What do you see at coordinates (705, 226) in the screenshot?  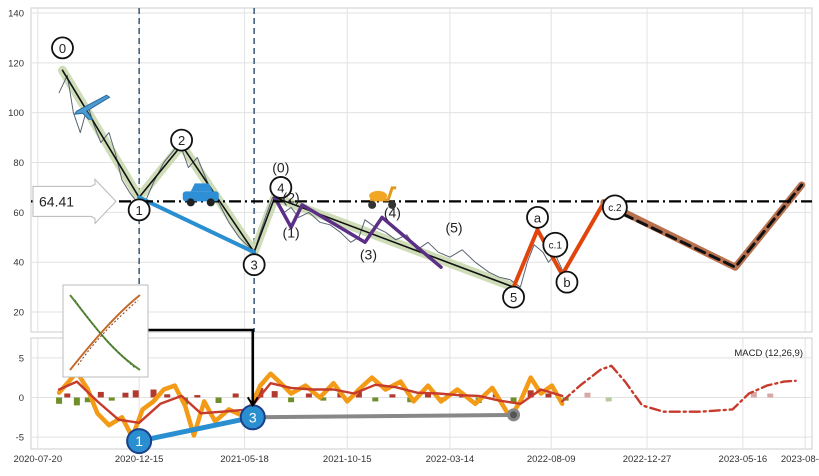 I see `price-series-projection-dashed` at bounding box center [705, 226].